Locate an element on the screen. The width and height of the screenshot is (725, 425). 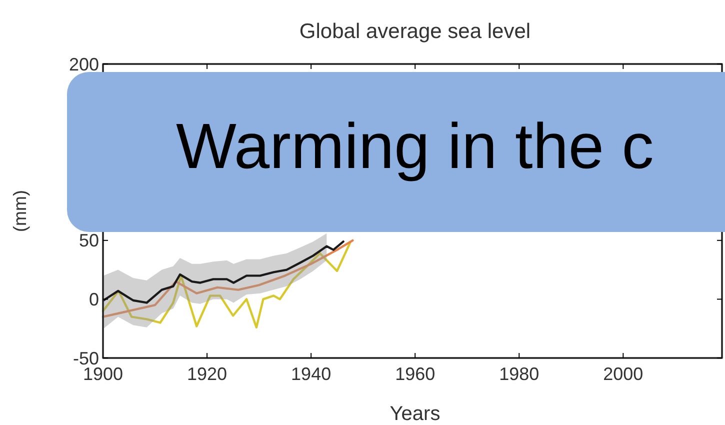
chart-title: Global average sea level is located at coordinates (415, 31).